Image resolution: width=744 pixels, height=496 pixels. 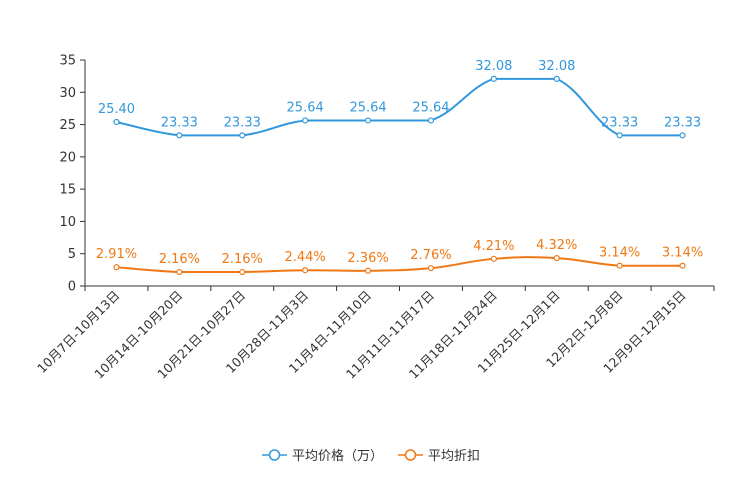 I want to click on legend-label: 平均折扣, so click(x=454, y=456).